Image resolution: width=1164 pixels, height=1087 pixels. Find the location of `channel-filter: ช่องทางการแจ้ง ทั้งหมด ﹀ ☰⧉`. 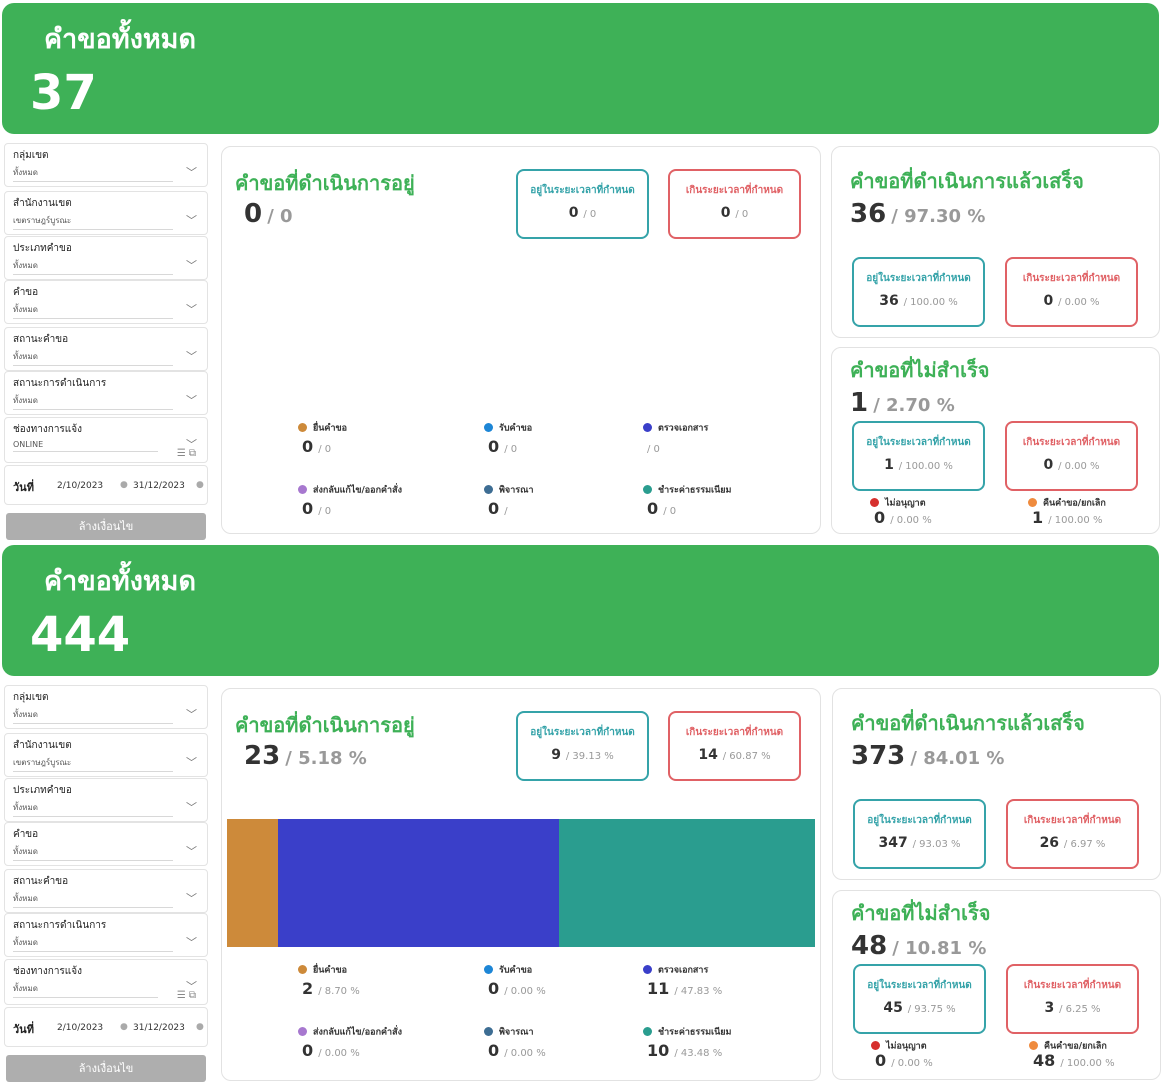

channel-filter: ช่องทางการแจ้ง ทั้งหมด ﹀ ☰⧉ is located at coordinates (106, 982).